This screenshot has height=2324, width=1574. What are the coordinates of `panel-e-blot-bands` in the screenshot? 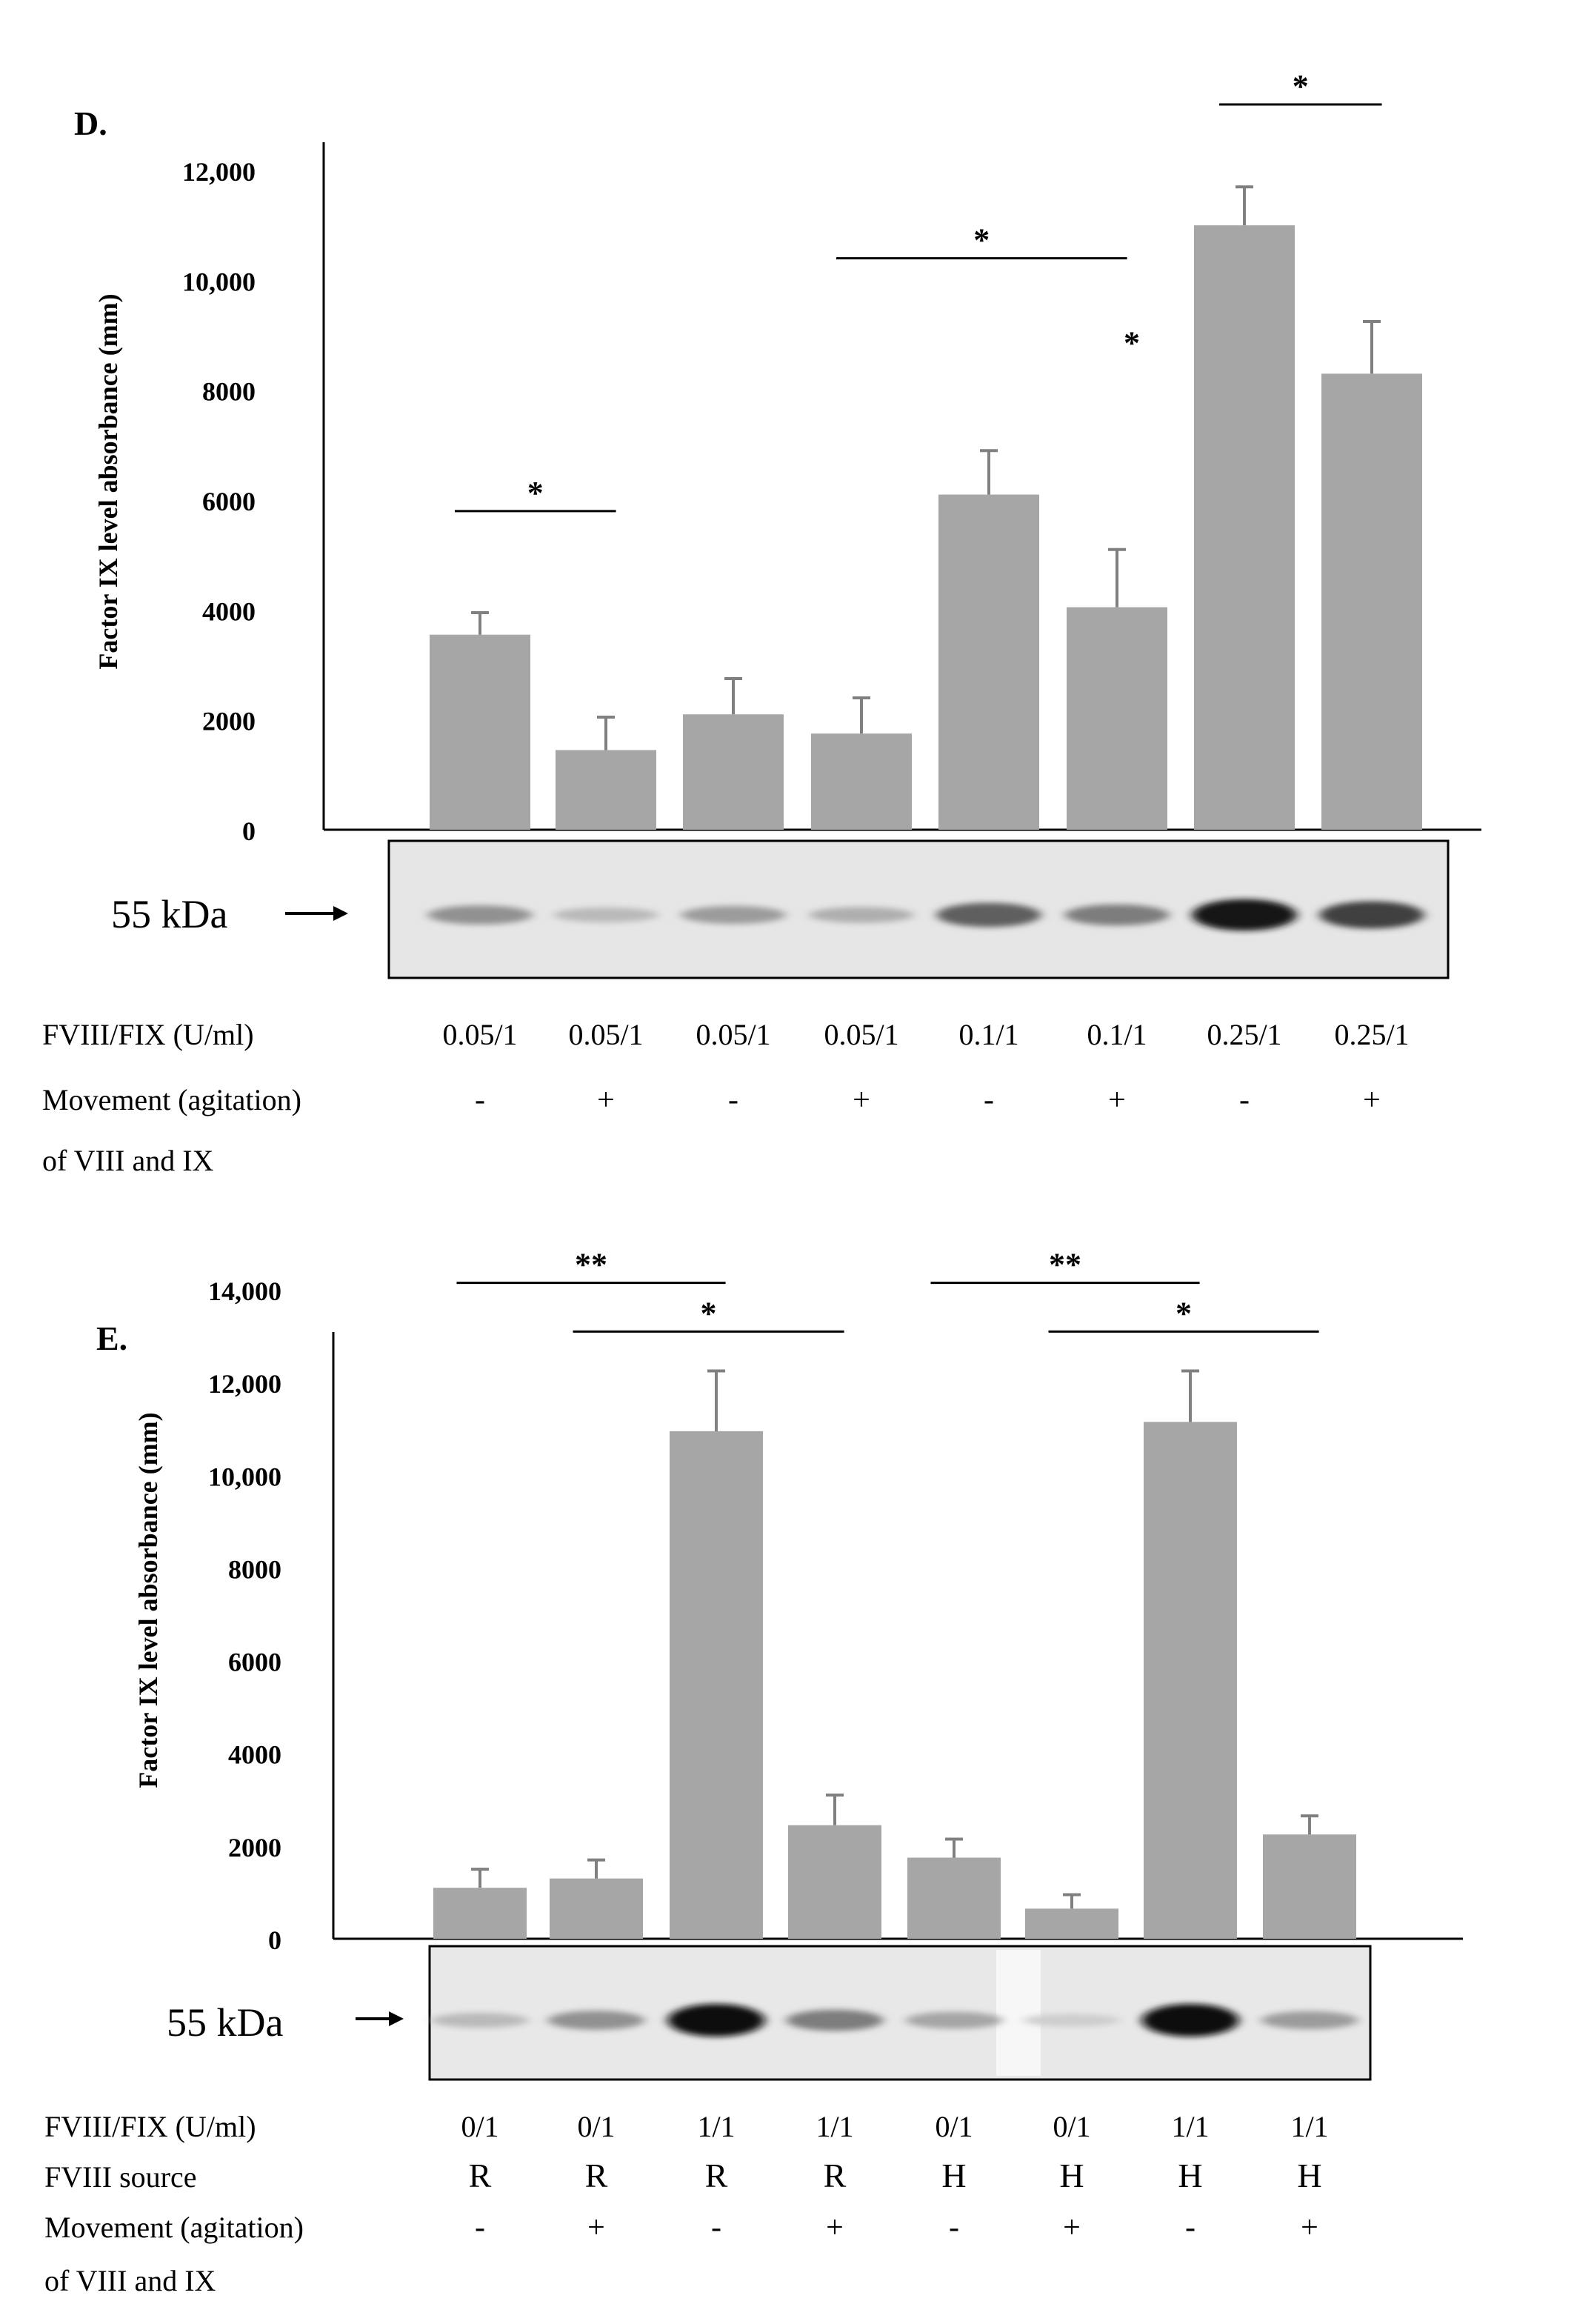 It's located at (895, 2020).